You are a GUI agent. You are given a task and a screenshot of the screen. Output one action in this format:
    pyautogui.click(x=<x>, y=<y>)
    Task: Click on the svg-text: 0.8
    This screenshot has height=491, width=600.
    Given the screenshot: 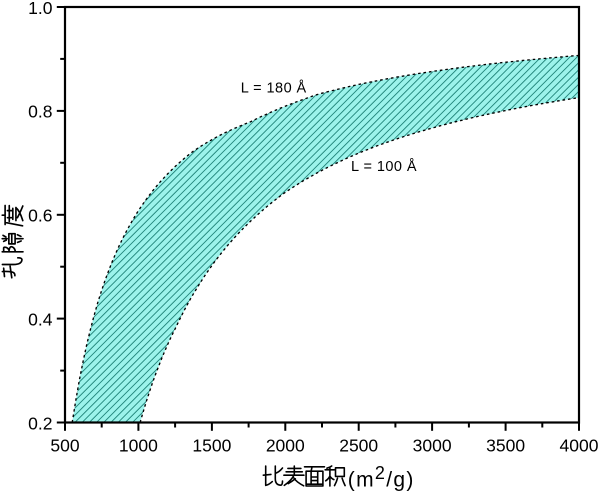 What is the action you would take?
    pyautogui.click(x=40, y=112)
    